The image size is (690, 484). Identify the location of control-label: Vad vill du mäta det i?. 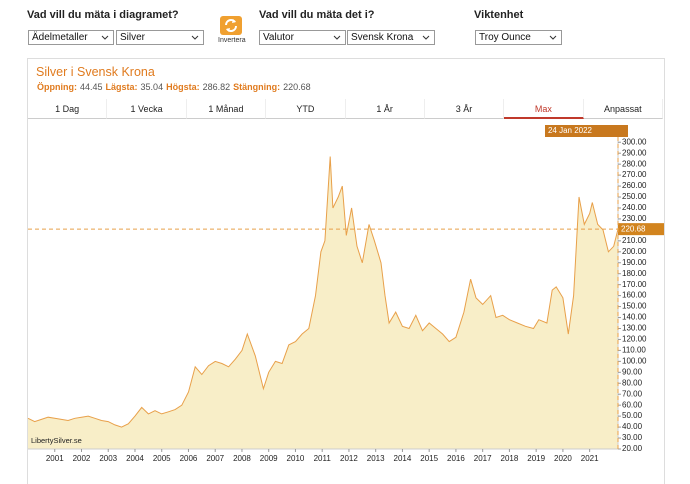
(317, 15).